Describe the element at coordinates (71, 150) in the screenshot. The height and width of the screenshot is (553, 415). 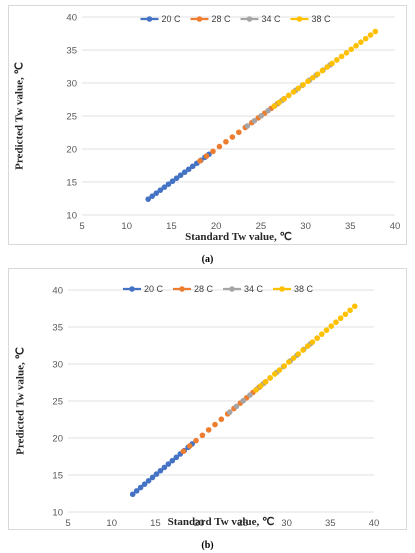
I see `y-tick-label: 20` at that location.